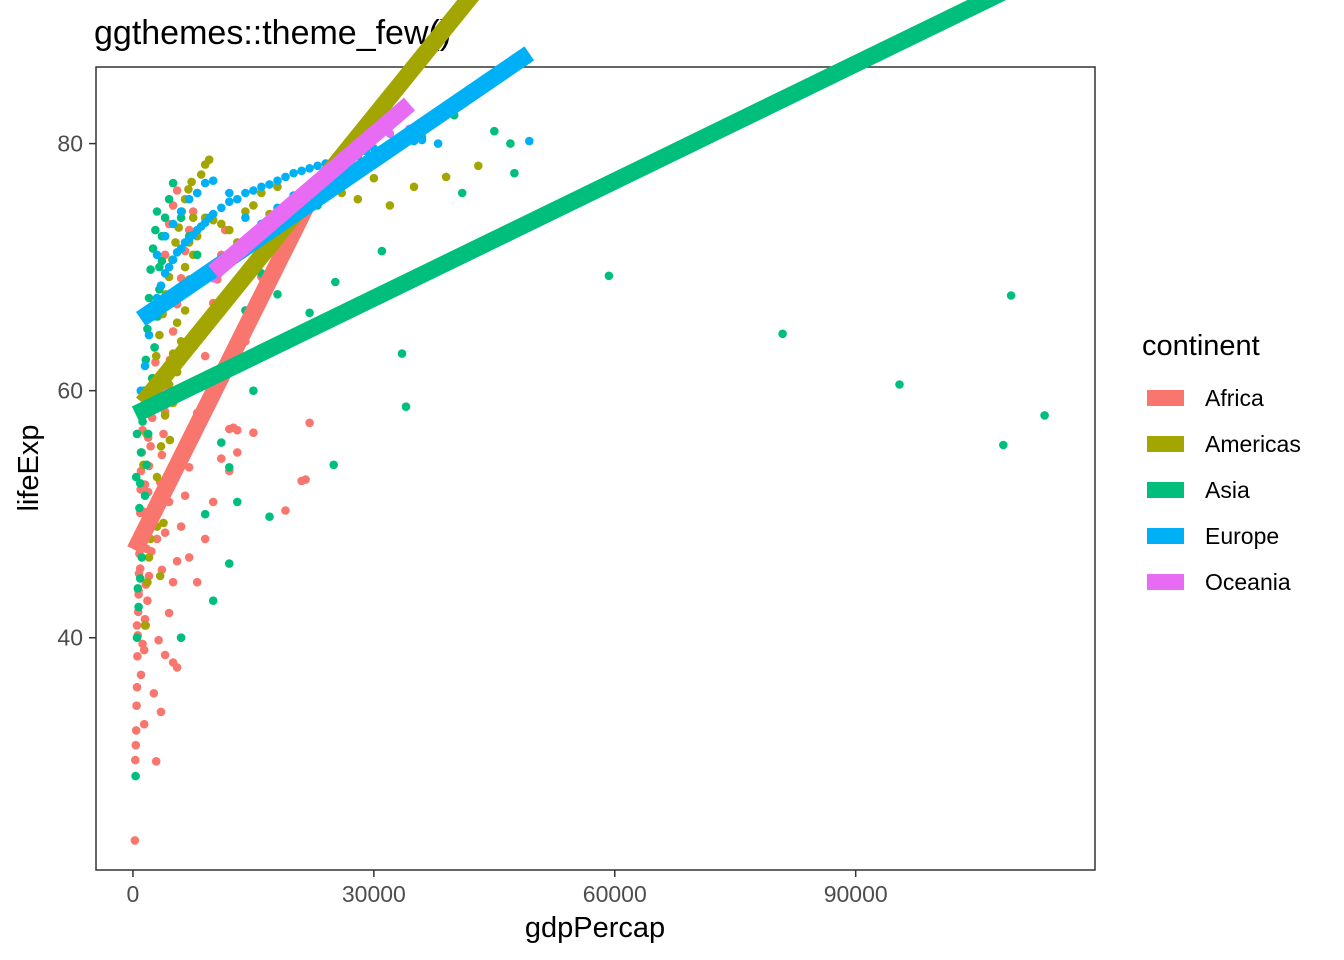  What do you see at coordinates (856, 894) in the screenshot?
I see `x-tick-label: 90000` at bounding box center [856, 894].